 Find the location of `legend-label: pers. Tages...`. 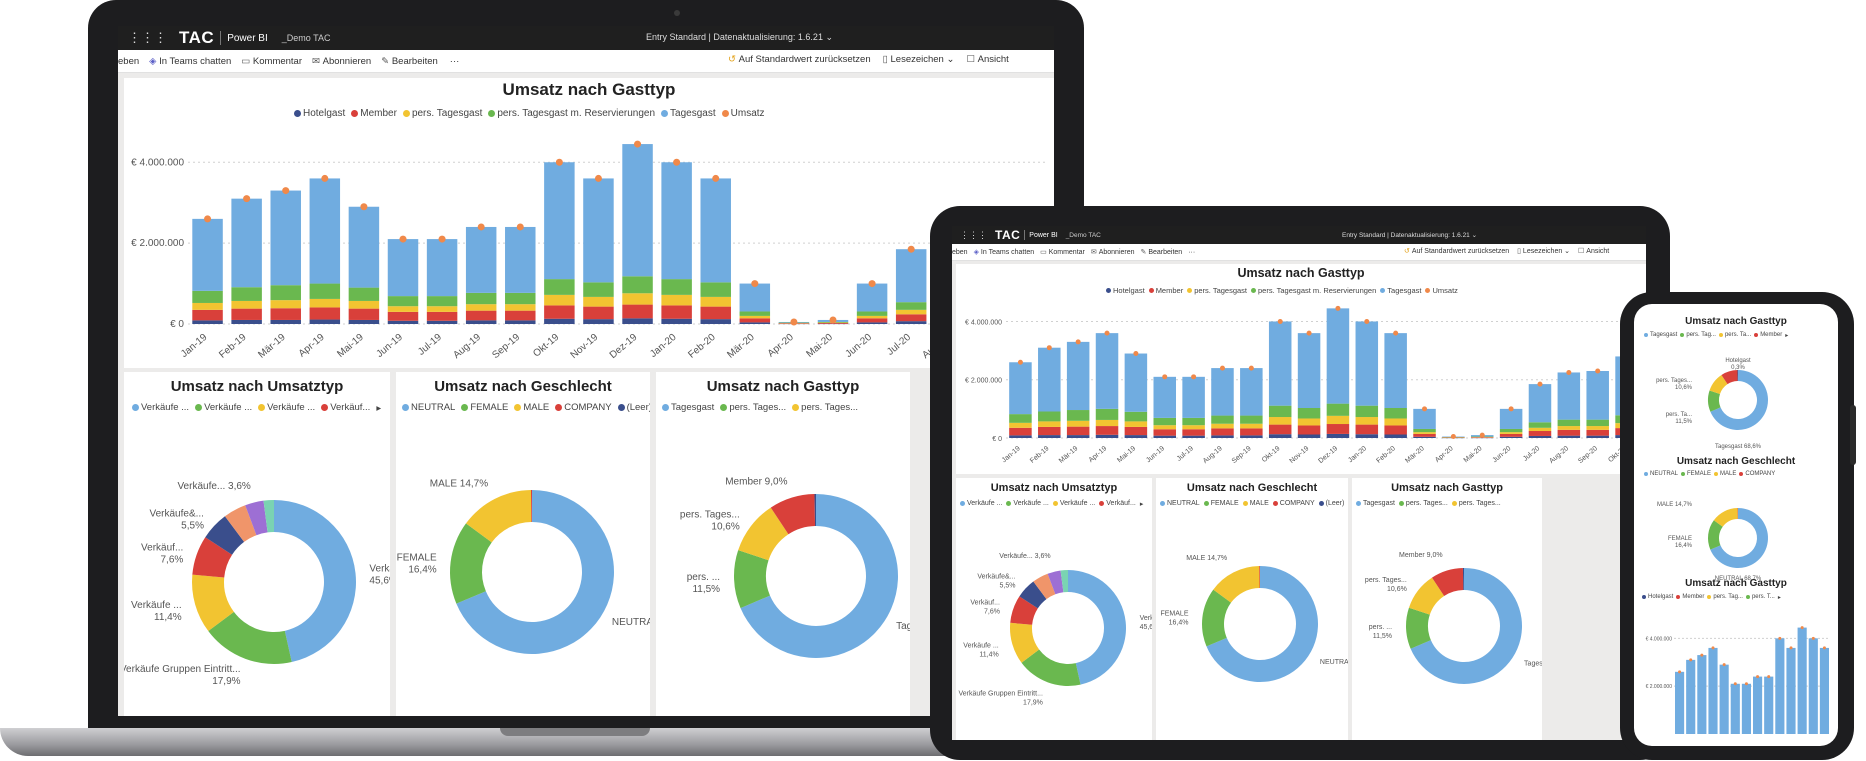

legend-label: pers. Tages... is located at coordinates (830, 407).